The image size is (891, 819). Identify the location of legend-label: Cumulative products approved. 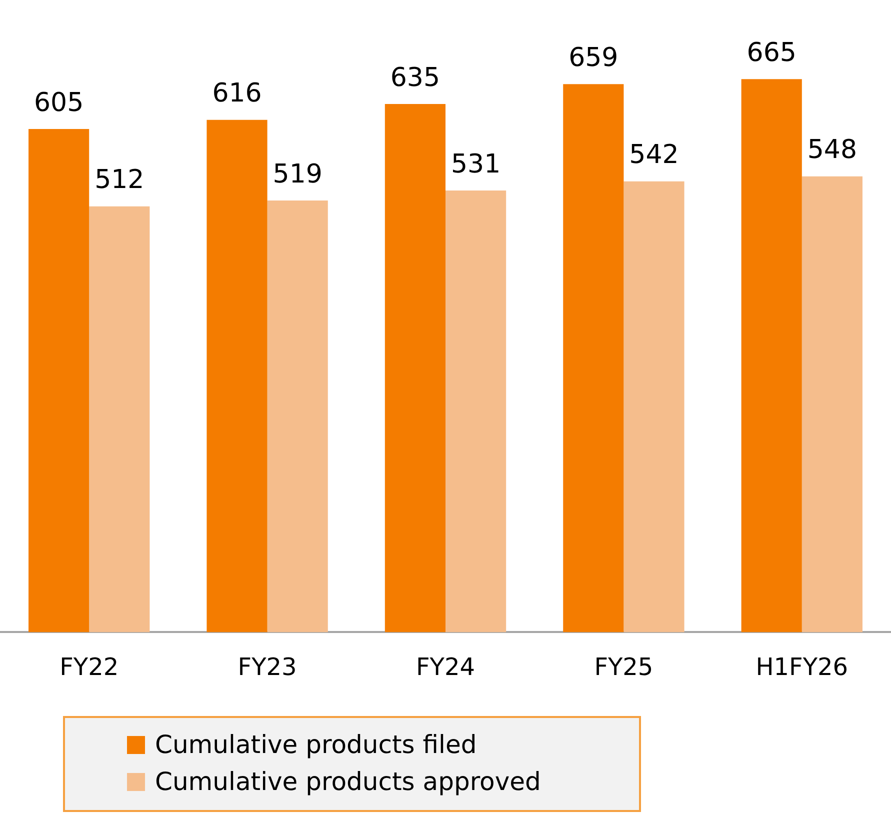
(348, 781).